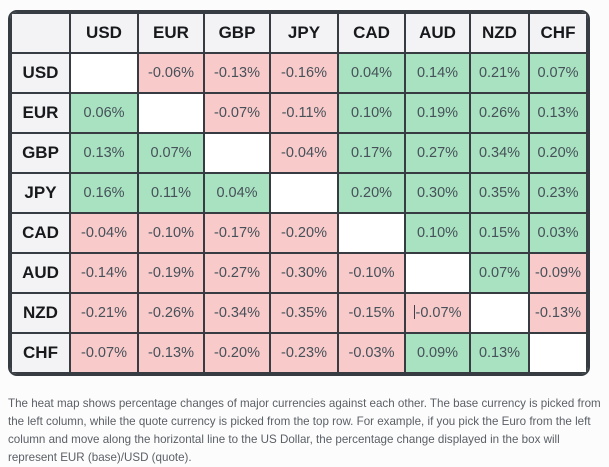 The height and width of the screenshot is (467, 609). Describe the element at coordinates (558, 33) in the screenshot. I see `col-header-CHF: CHF` at that location.